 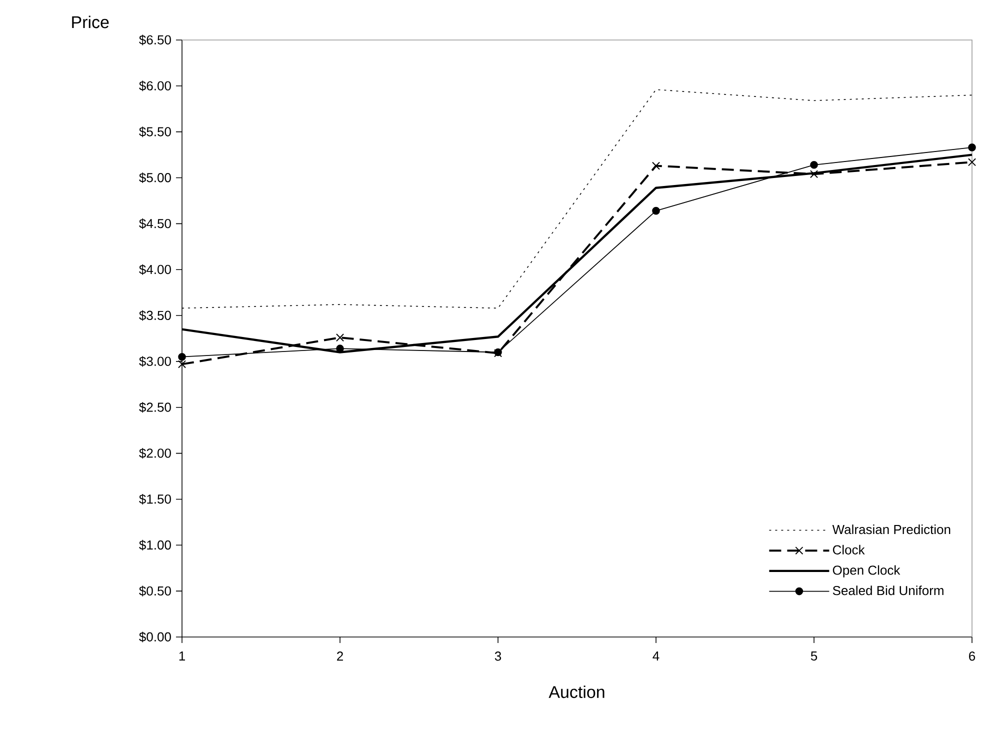 What do you see at coordinates (888, 591) in the screenshot?
I see `legend-label: Sealed Bid Uniform` at bounding box center [888, 591].